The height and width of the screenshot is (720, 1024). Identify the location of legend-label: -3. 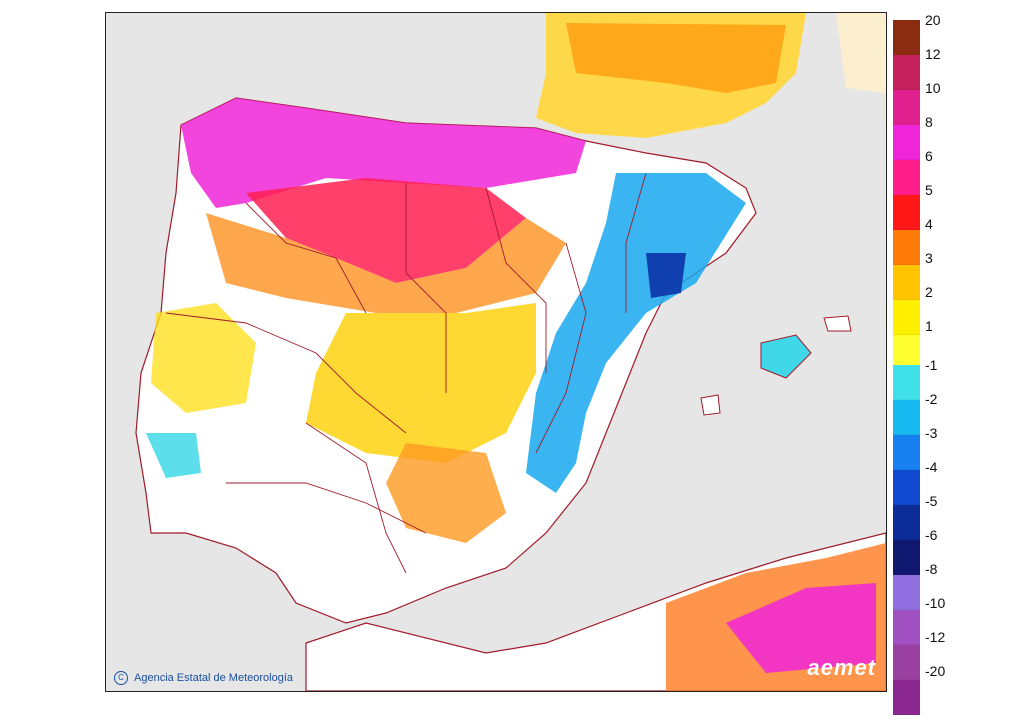
(931, 433).